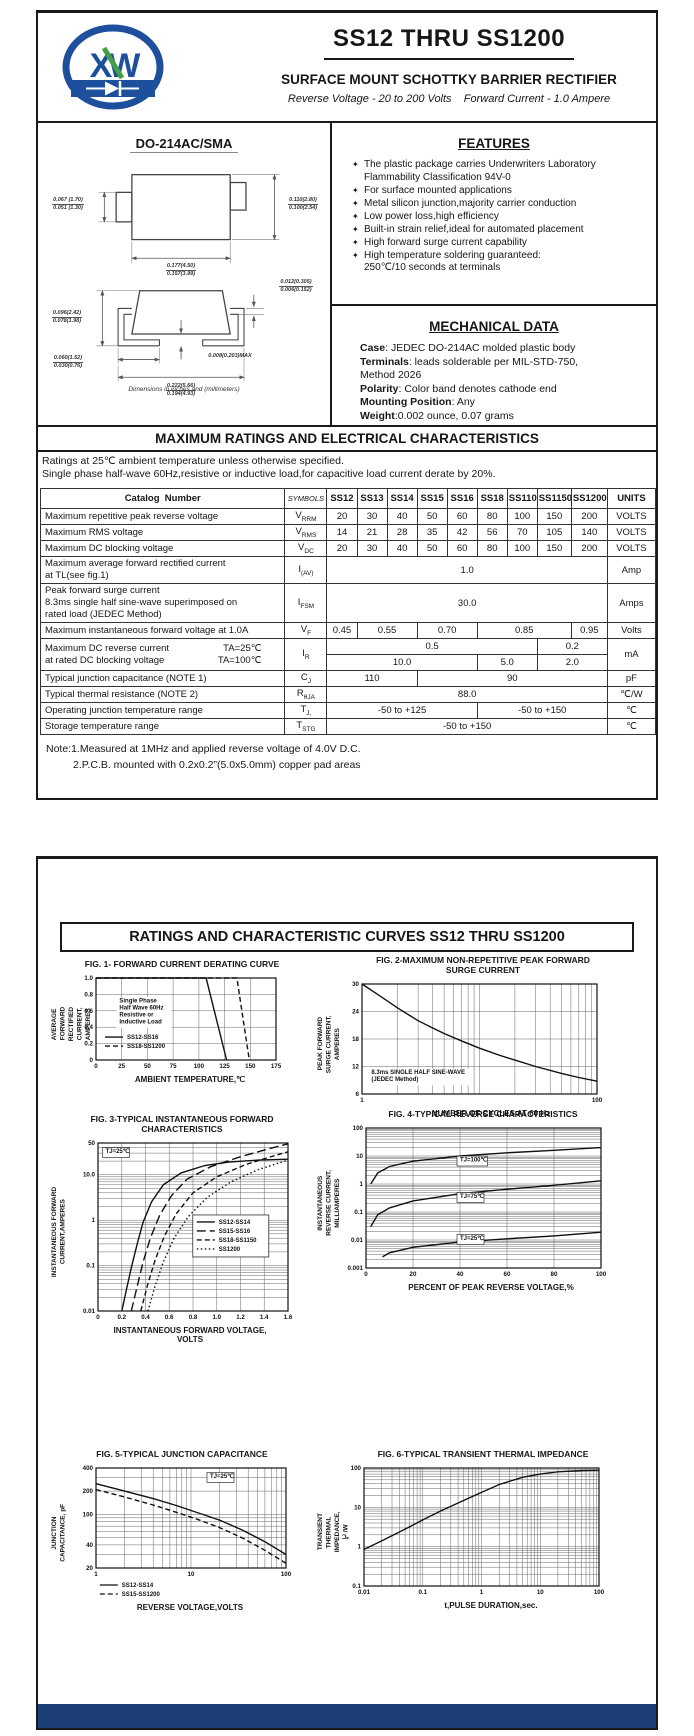 The image size is (694, 1736). I want to click on svg-text: 0.01, so click(89, 1311).